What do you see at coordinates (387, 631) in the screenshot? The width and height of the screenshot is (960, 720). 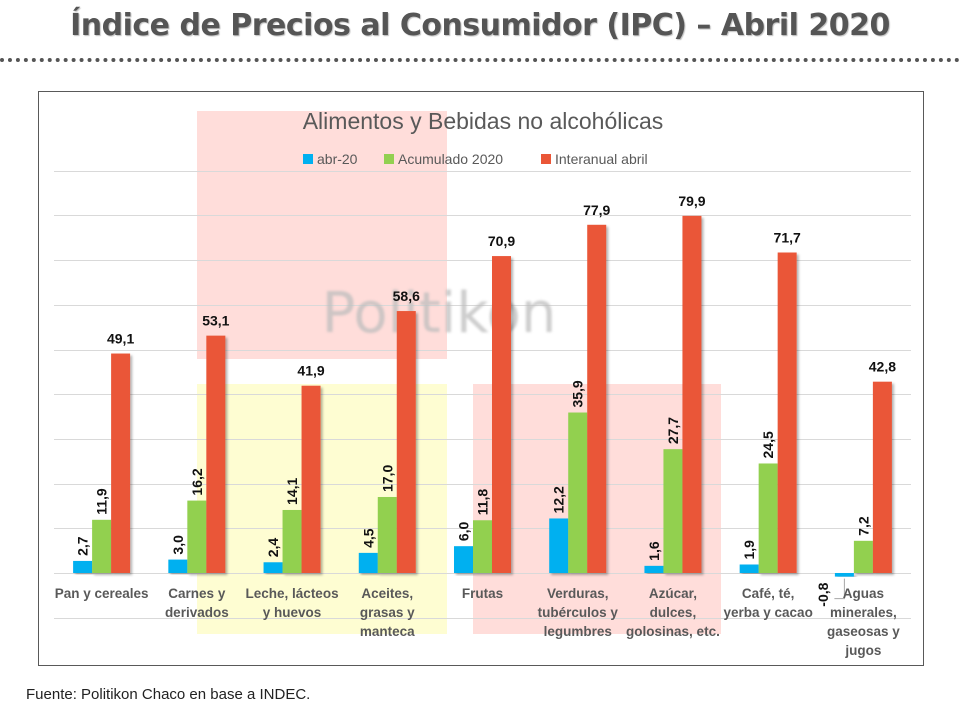 I see `category-label-line: manteca` at bounding box center [387, 631].